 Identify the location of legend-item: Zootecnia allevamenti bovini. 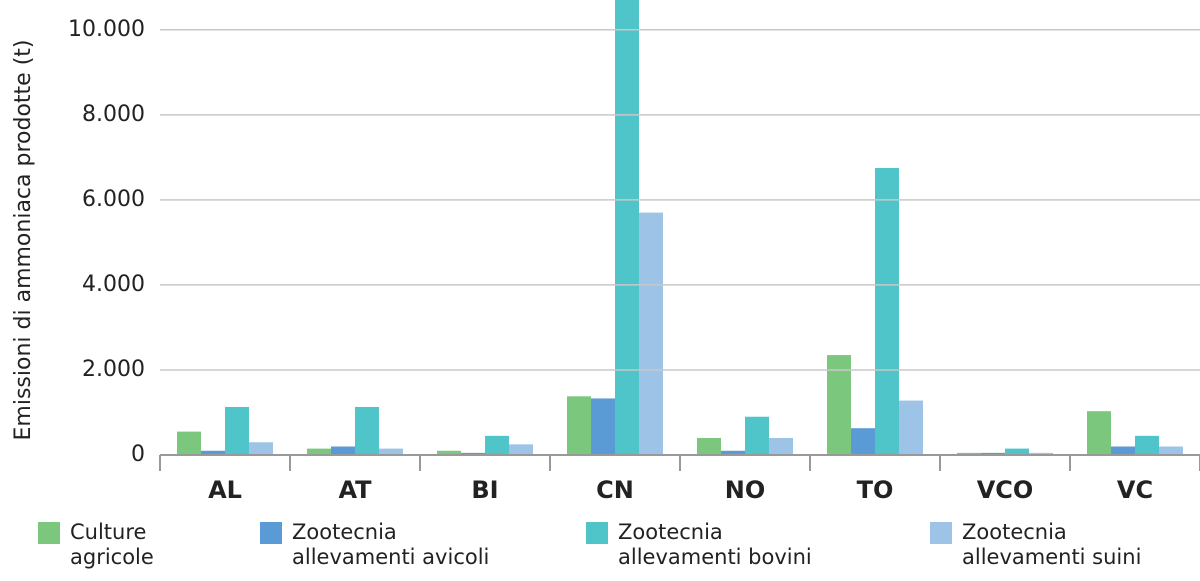
(699, 545).